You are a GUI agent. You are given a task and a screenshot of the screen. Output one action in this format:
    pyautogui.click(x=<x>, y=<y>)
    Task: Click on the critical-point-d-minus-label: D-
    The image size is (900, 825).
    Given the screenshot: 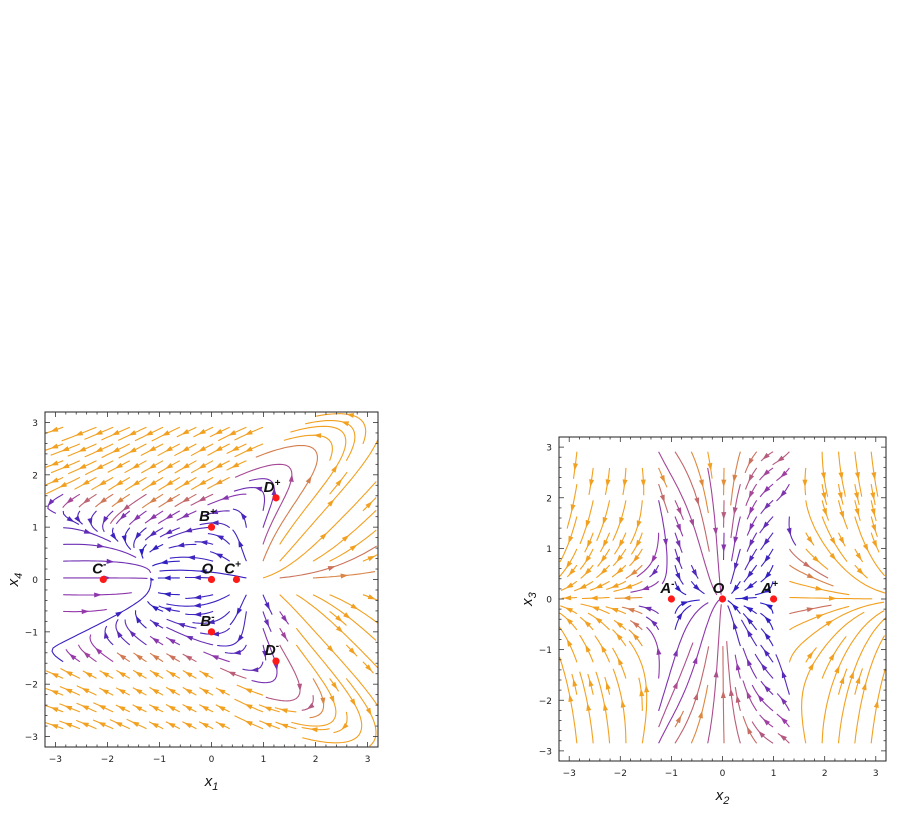 What is the action you would take?
    pyautogui.click(x=272, y=650)
    